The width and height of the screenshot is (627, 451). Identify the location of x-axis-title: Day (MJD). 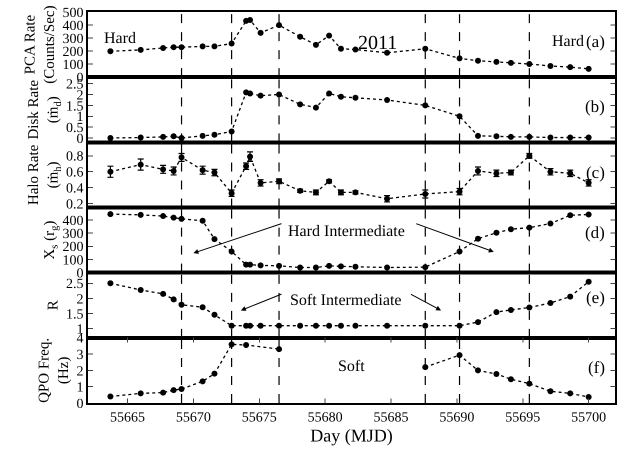
(351, 436).